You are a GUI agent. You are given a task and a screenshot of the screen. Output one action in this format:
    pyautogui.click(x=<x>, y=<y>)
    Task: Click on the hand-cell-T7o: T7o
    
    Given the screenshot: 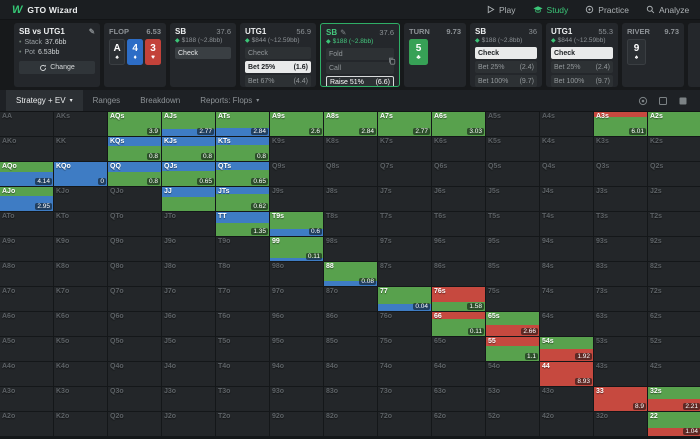 What is the action you would take?
    pyautogui.click(x=242, y=299)
    